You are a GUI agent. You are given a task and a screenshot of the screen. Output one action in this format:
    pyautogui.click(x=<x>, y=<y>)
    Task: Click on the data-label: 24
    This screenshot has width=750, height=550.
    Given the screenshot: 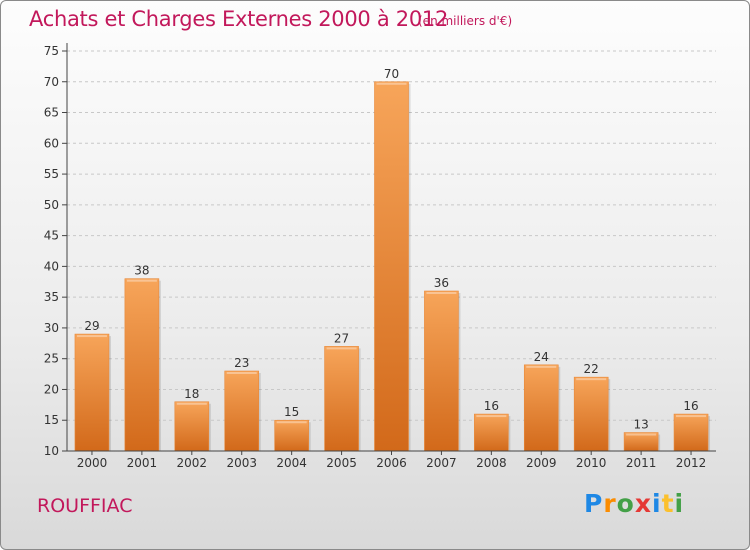 What is the action you would take?
    pyautogui.click(x=541, y=357)
    